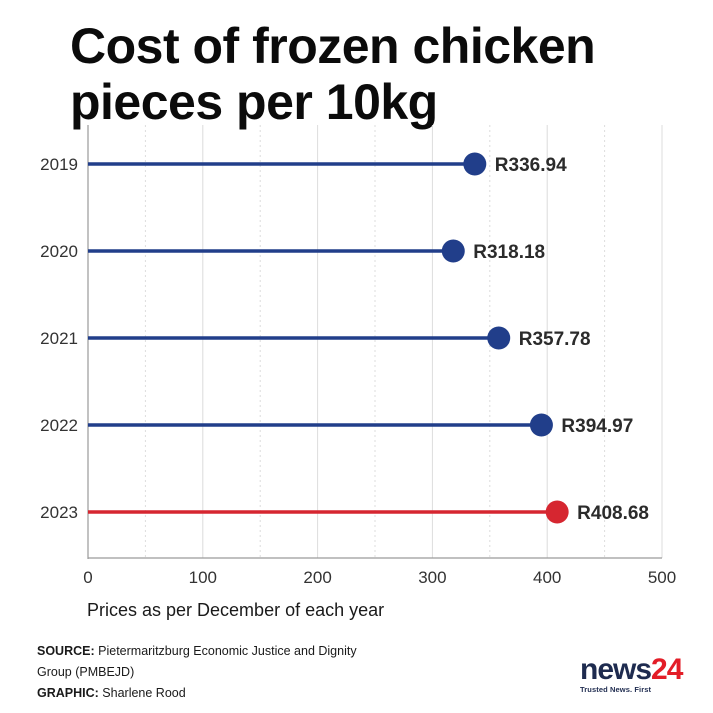  I want to click on data-value-label: R357.78, so click(555, 339).